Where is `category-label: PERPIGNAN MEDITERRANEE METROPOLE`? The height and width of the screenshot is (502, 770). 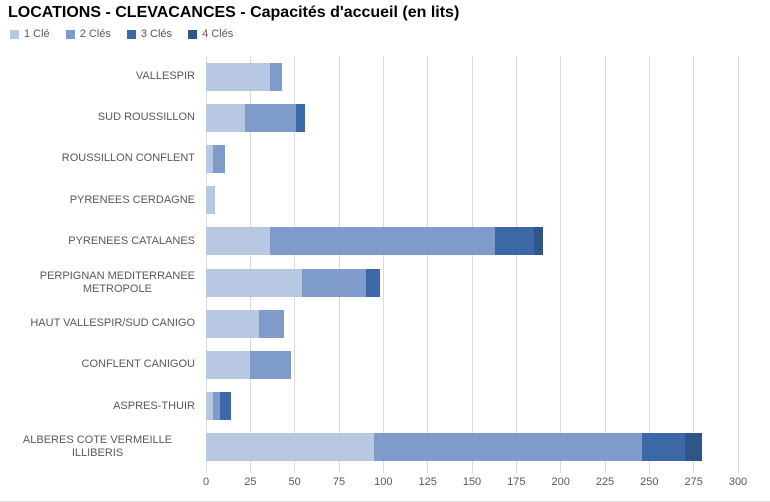 category-label: PERPIGNAN MEDITERRANEE METROPOLE is located at coordinates (117, 282).